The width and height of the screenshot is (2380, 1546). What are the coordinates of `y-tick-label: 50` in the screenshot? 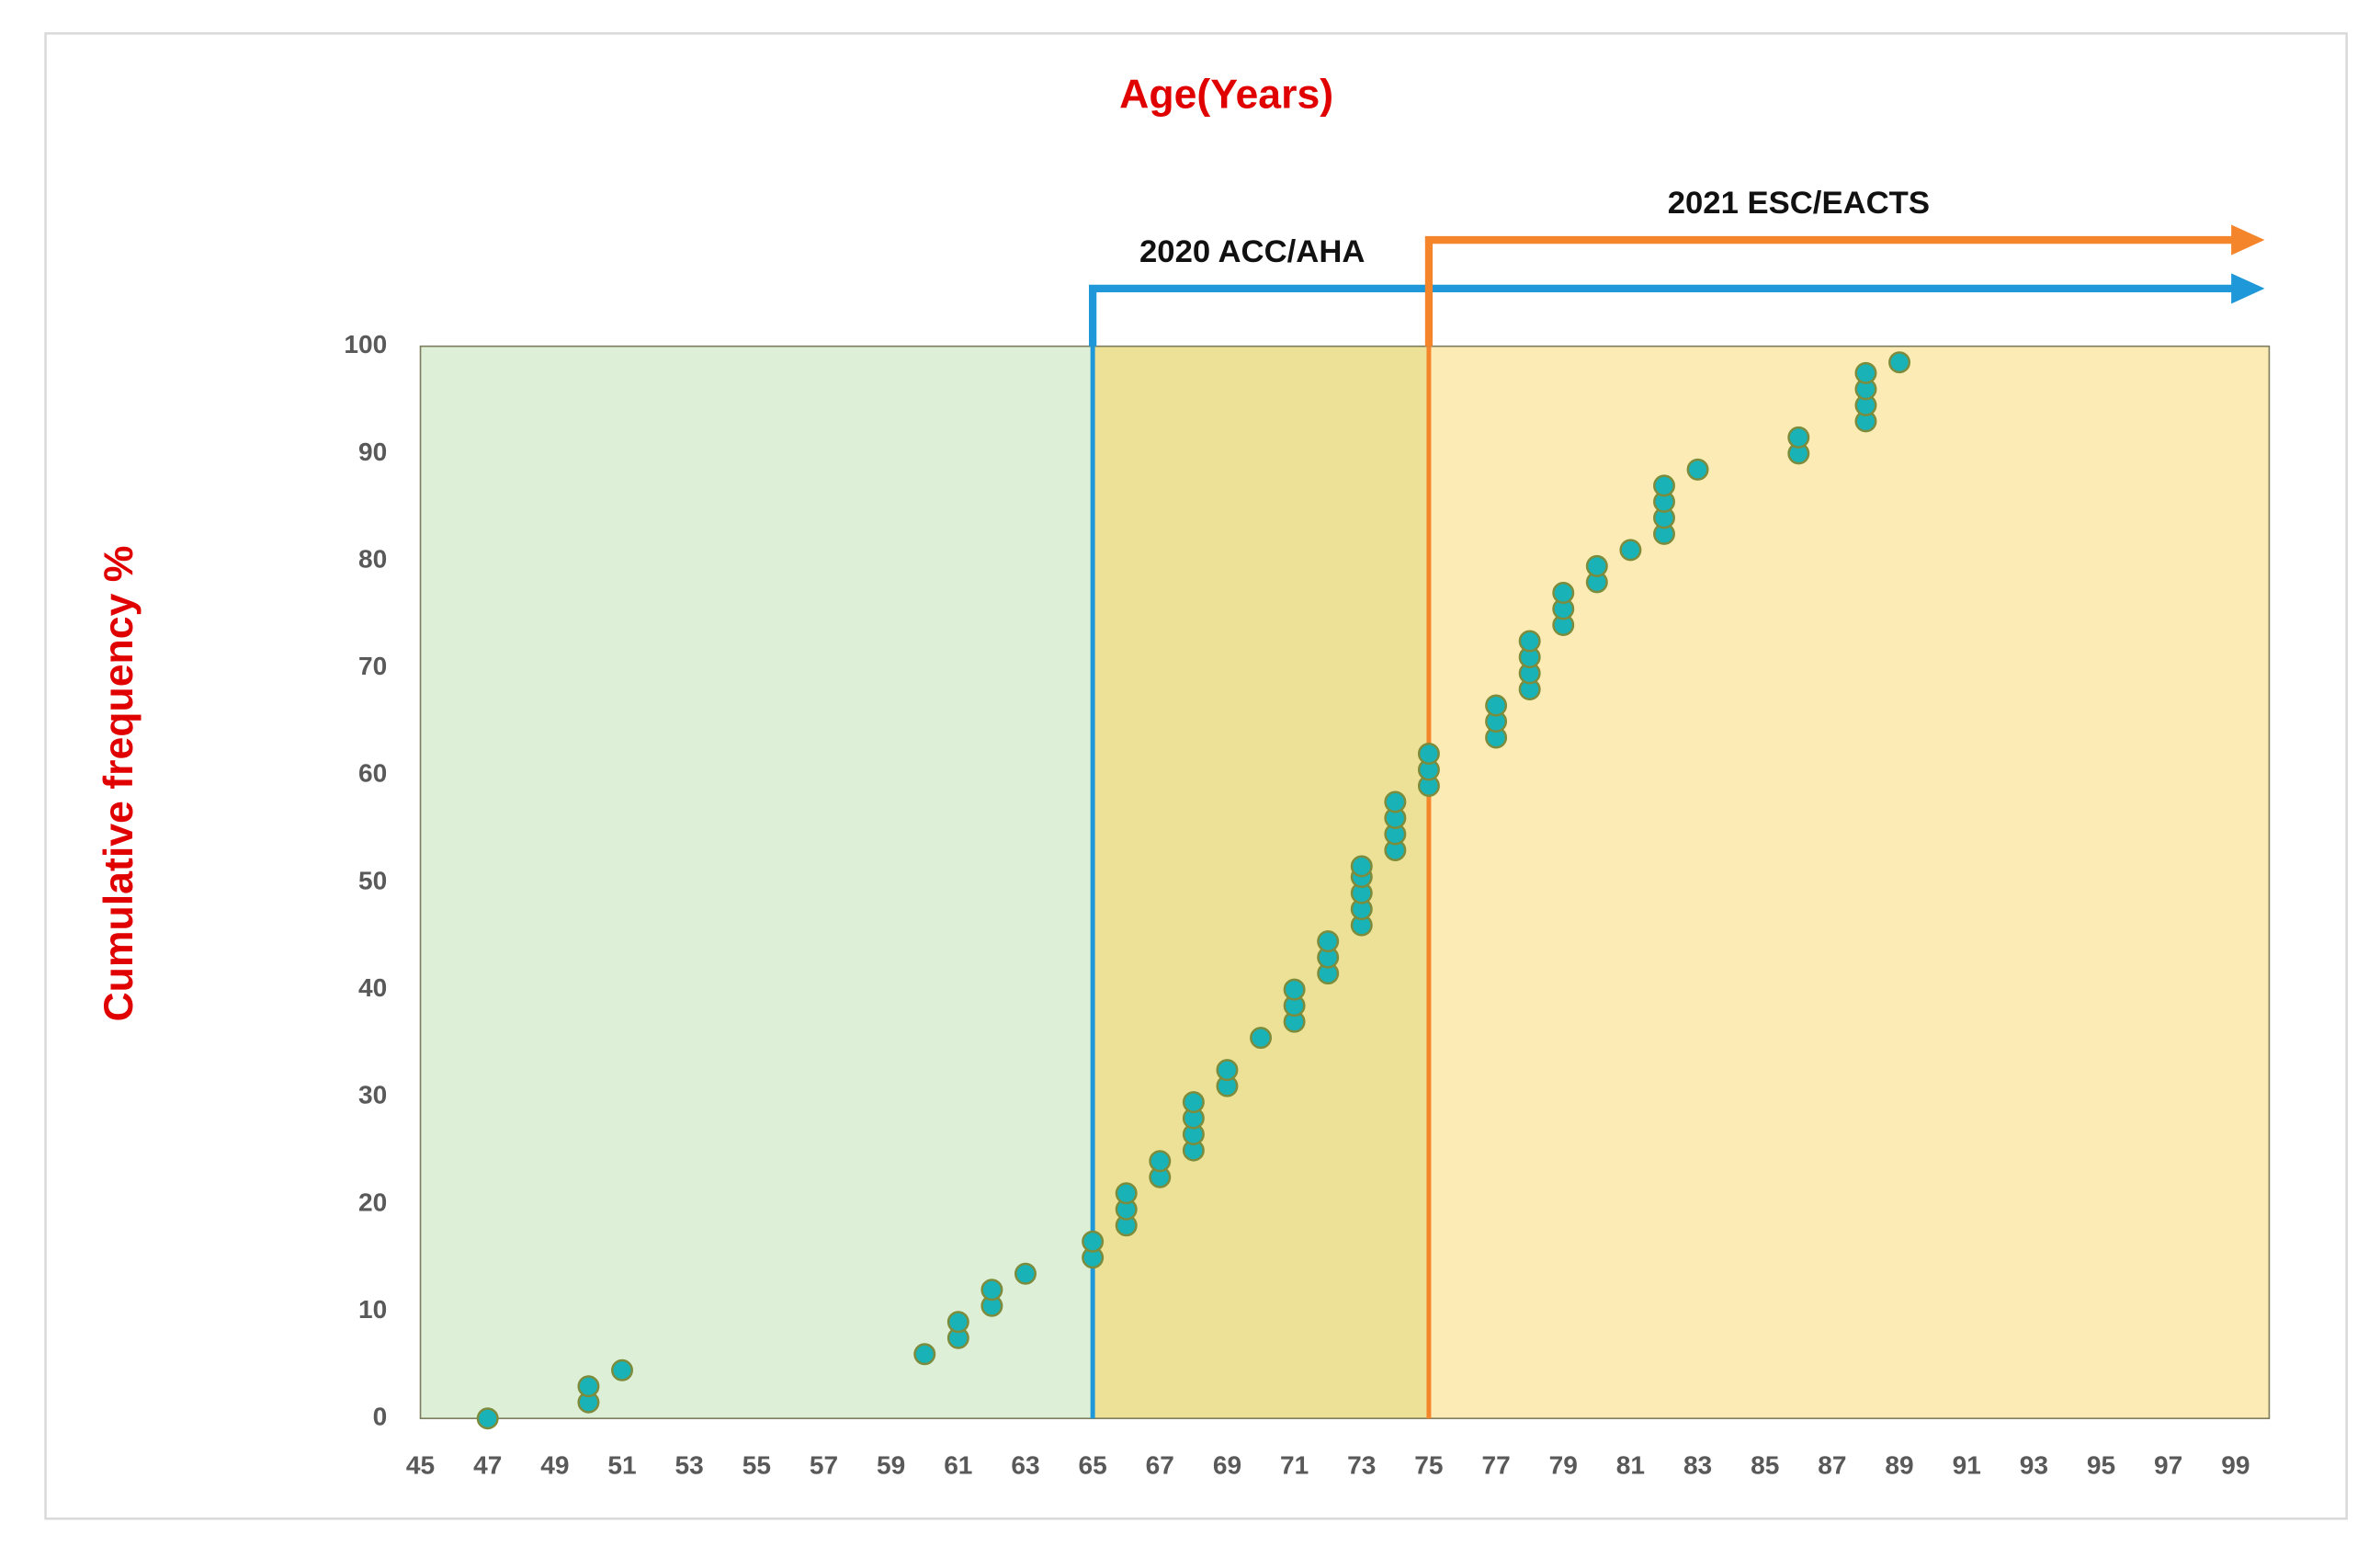 It's located at (372, 880).